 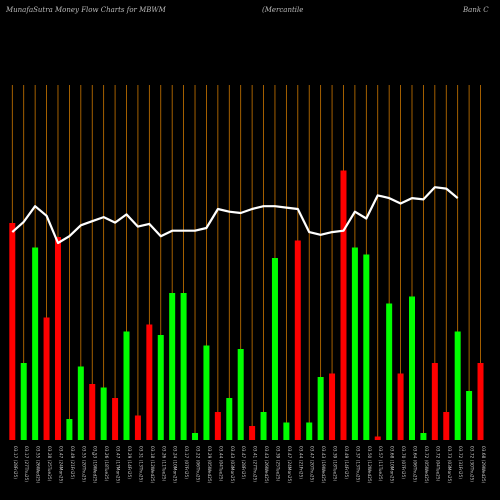 What do you see at coordinates (83, 464) in the screenshot?
I see `x-tick-label: 03.55 (20Thu25)` at bounding box center [83, 464].